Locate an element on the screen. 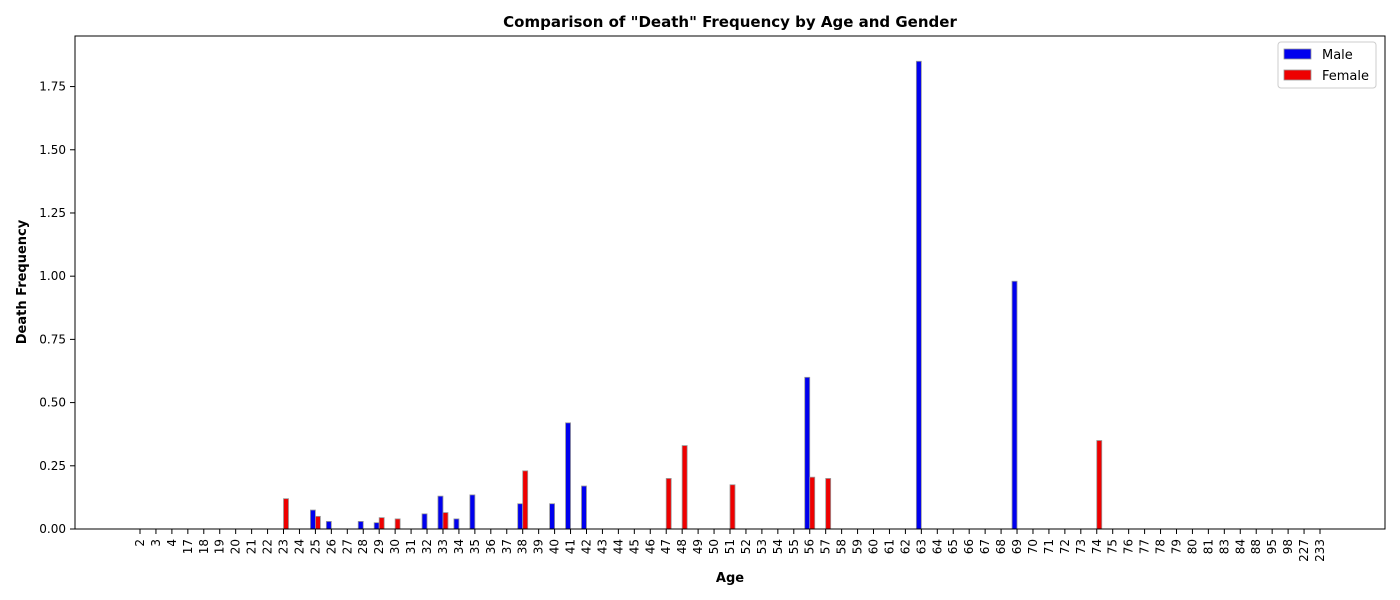 The height and width of the screenshot is (600, 1400). x-tick-label: 81 is located at coordinates (1208, 546).